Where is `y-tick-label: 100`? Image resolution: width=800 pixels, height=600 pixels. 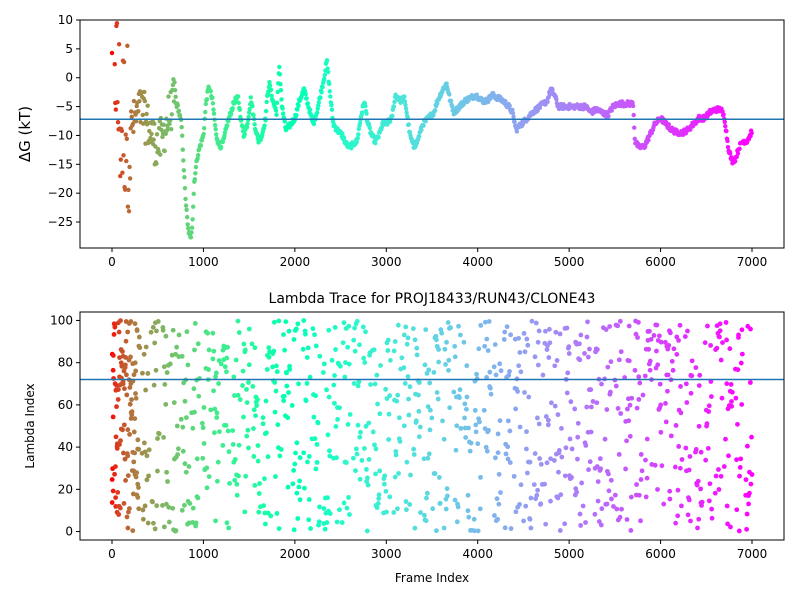 y-tick-label: 100 is located at coordinates (61, 320).